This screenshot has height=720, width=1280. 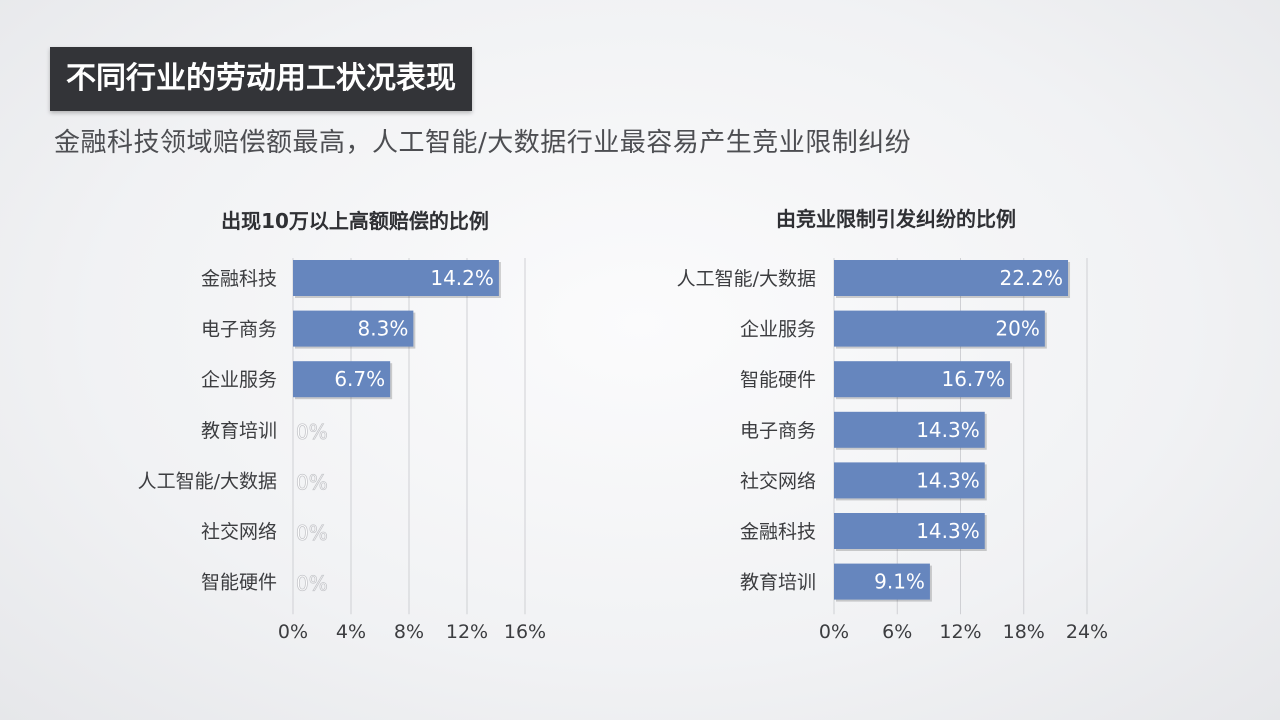 I want to click on left-value-label: 14.2%, so click(x=462, y=278).